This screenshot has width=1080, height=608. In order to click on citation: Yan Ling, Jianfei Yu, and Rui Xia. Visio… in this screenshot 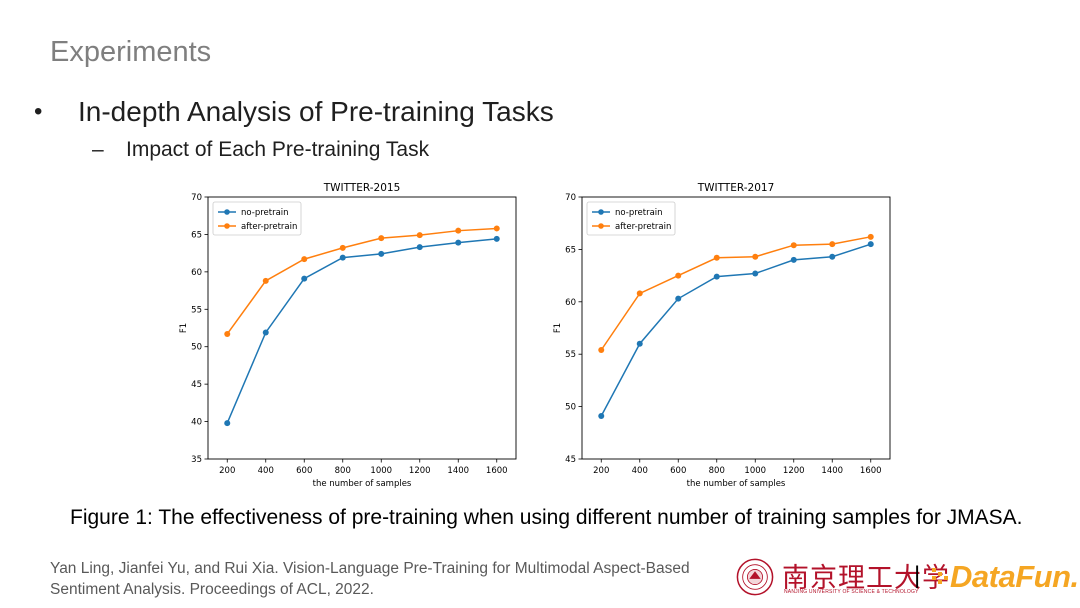, I will do `click(395, 579)`.